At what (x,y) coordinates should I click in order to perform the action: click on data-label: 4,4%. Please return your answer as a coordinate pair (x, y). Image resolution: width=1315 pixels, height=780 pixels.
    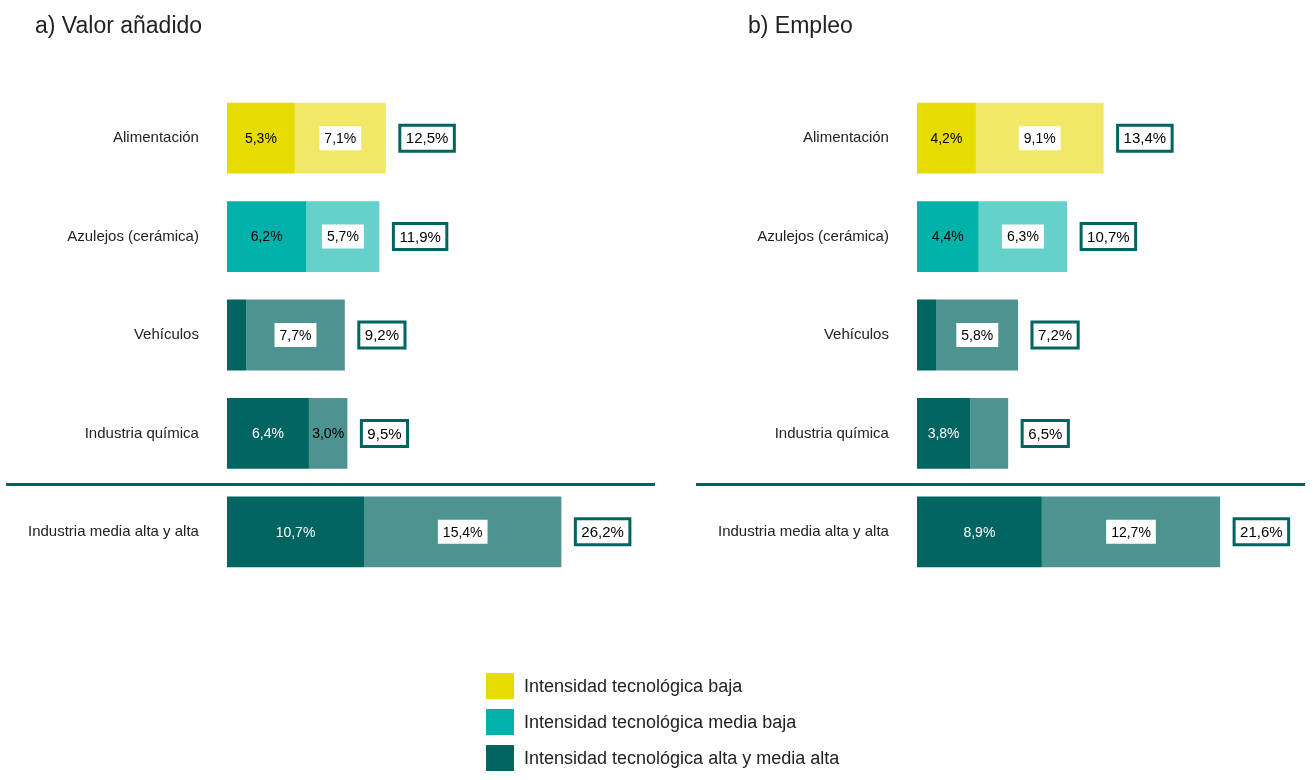
    Looking at the image, I should click on (947, 236).